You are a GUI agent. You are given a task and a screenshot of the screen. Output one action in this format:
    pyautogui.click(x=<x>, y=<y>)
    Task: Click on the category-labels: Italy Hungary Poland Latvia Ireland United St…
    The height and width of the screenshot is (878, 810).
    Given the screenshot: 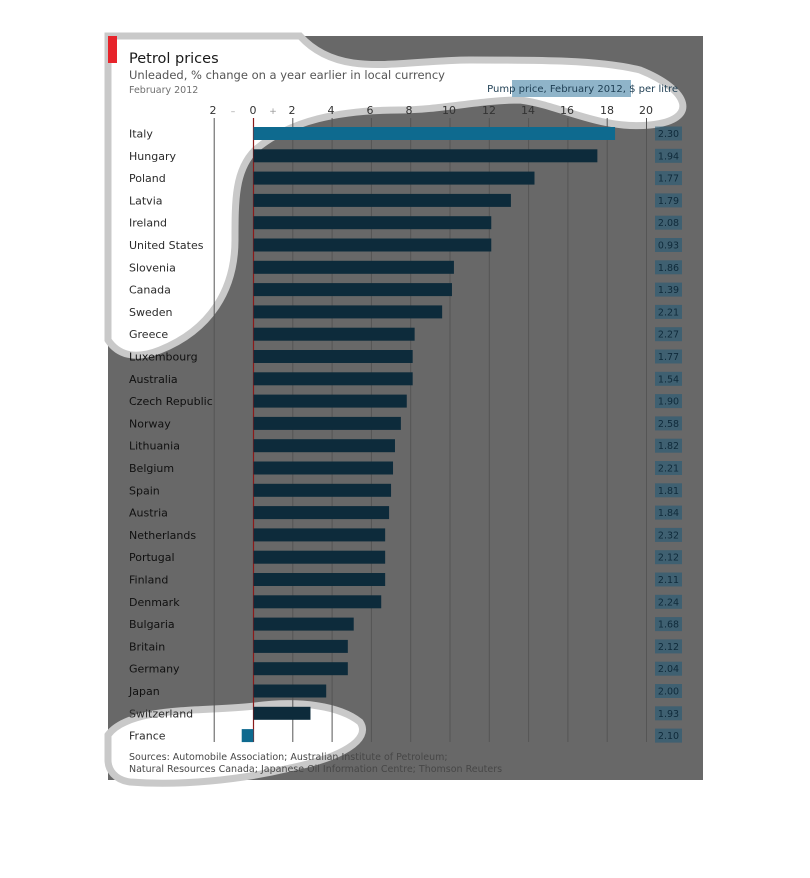 What is the action you would take?
    pyautogui.click(x=170, y=435)
    